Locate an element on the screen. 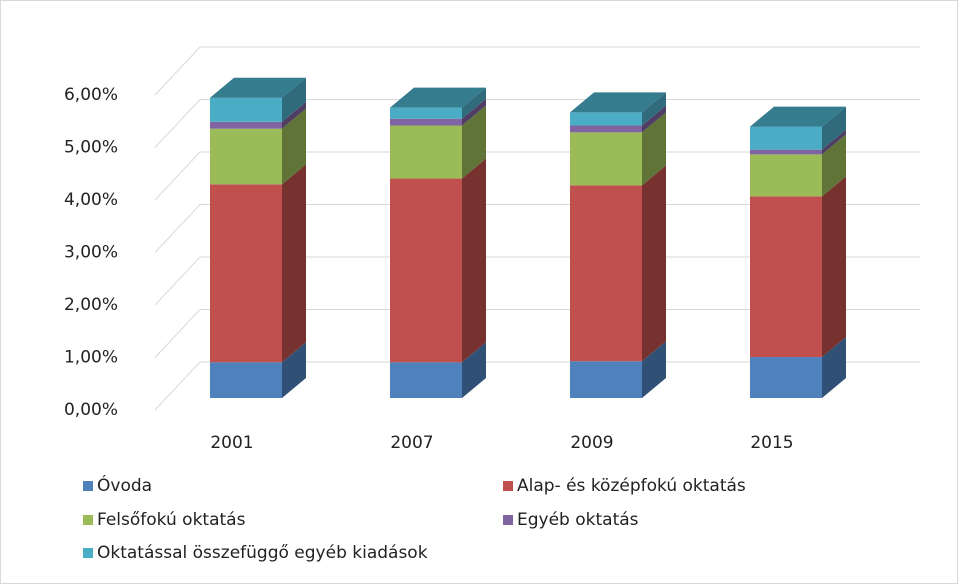 The width and height of the screenshot is (958, 584). y-tick-label: 4,00% is located at coordinates (91, 200).